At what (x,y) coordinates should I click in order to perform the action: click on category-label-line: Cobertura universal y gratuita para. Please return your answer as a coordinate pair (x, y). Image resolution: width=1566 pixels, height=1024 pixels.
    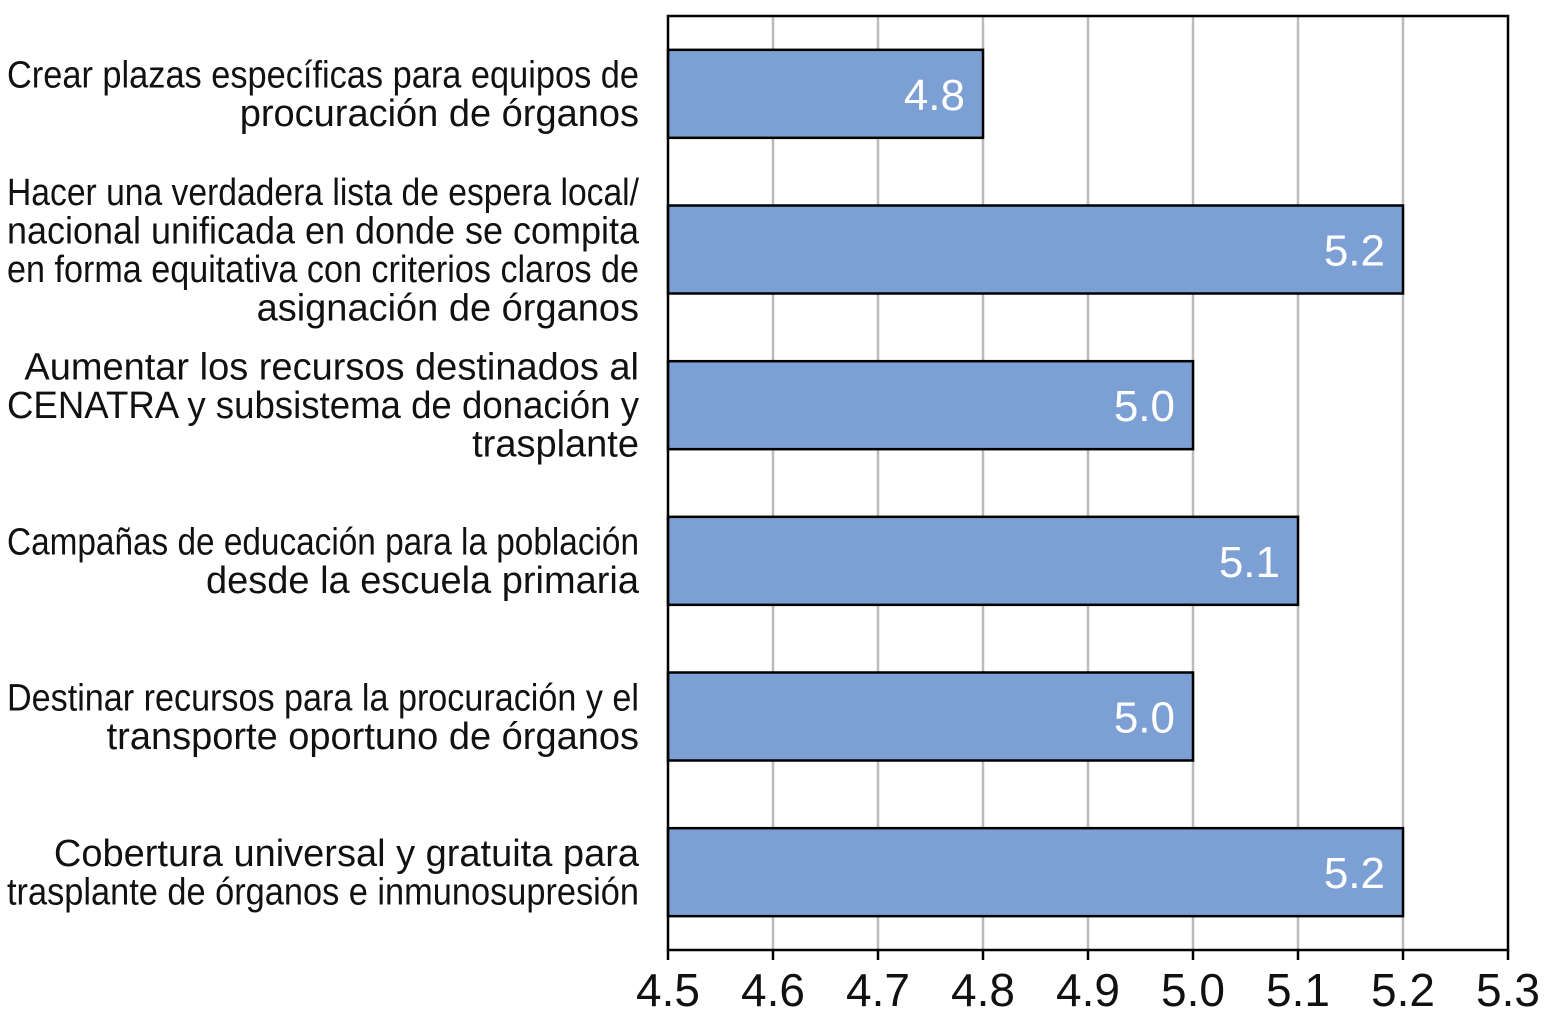
    Looking at the image, I should click on (347, 854).